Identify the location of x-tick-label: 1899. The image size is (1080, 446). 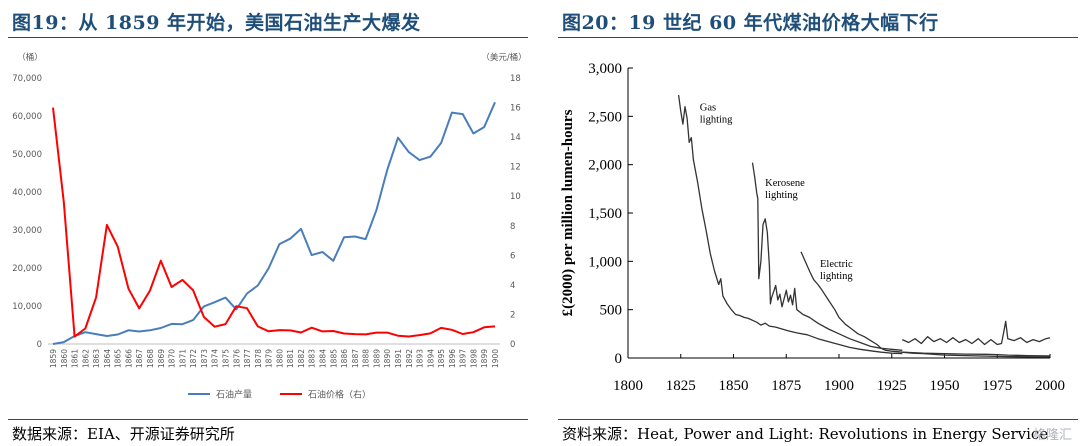
(484, 358).